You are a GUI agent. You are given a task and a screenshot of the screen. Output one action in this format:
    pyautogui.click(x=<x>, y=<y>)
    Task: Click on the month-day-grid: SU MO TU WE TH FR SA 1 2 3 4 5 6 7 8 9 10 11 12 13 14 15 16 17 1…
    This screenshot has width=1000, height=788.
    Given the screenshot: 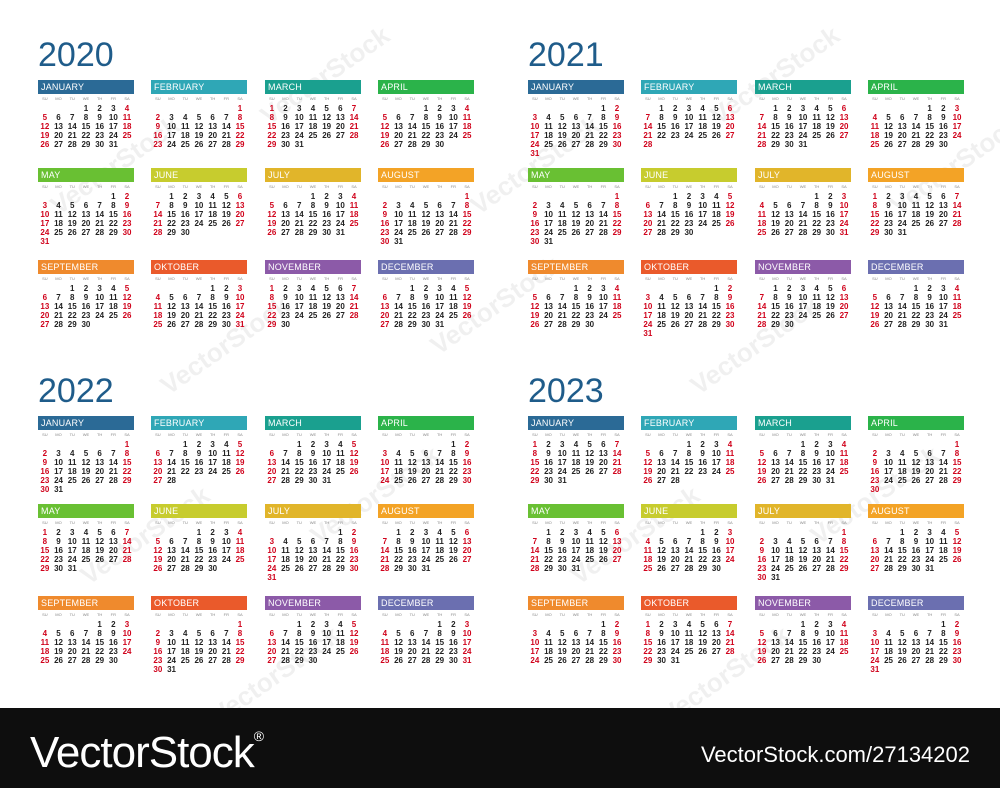 What is the action you would take?
    pyautogui.click(x=576, y=646)
    